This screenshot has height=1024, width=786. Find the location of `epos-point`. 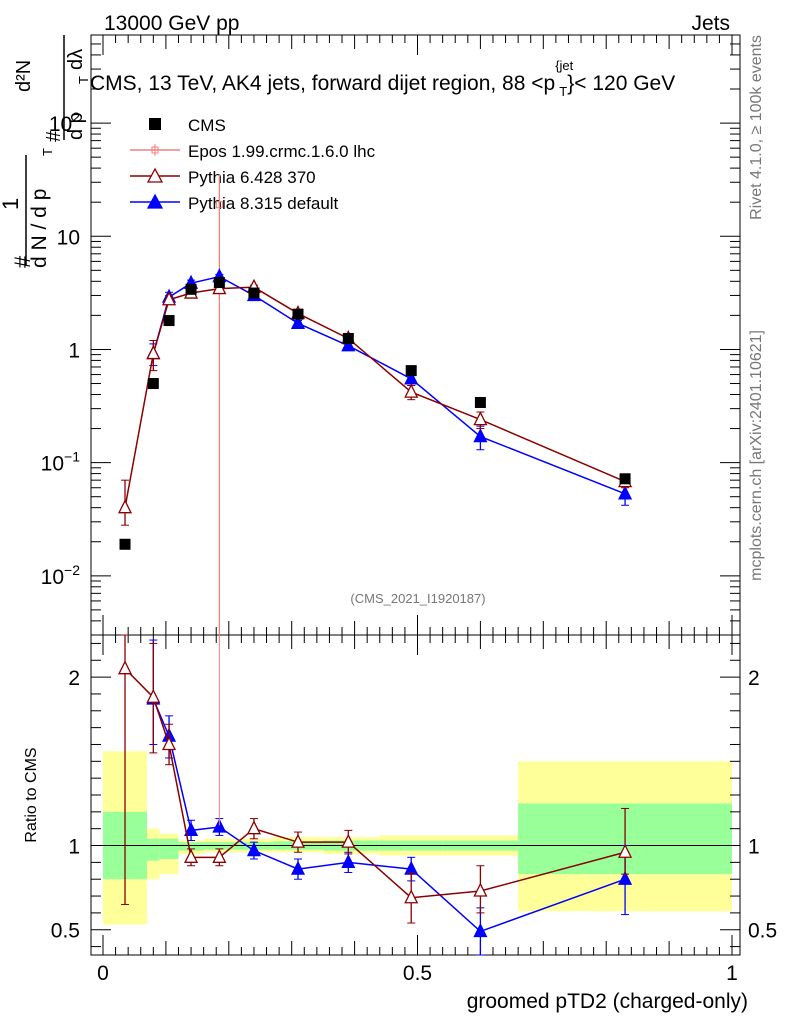

epos-point is located at coordinates (219, 205).